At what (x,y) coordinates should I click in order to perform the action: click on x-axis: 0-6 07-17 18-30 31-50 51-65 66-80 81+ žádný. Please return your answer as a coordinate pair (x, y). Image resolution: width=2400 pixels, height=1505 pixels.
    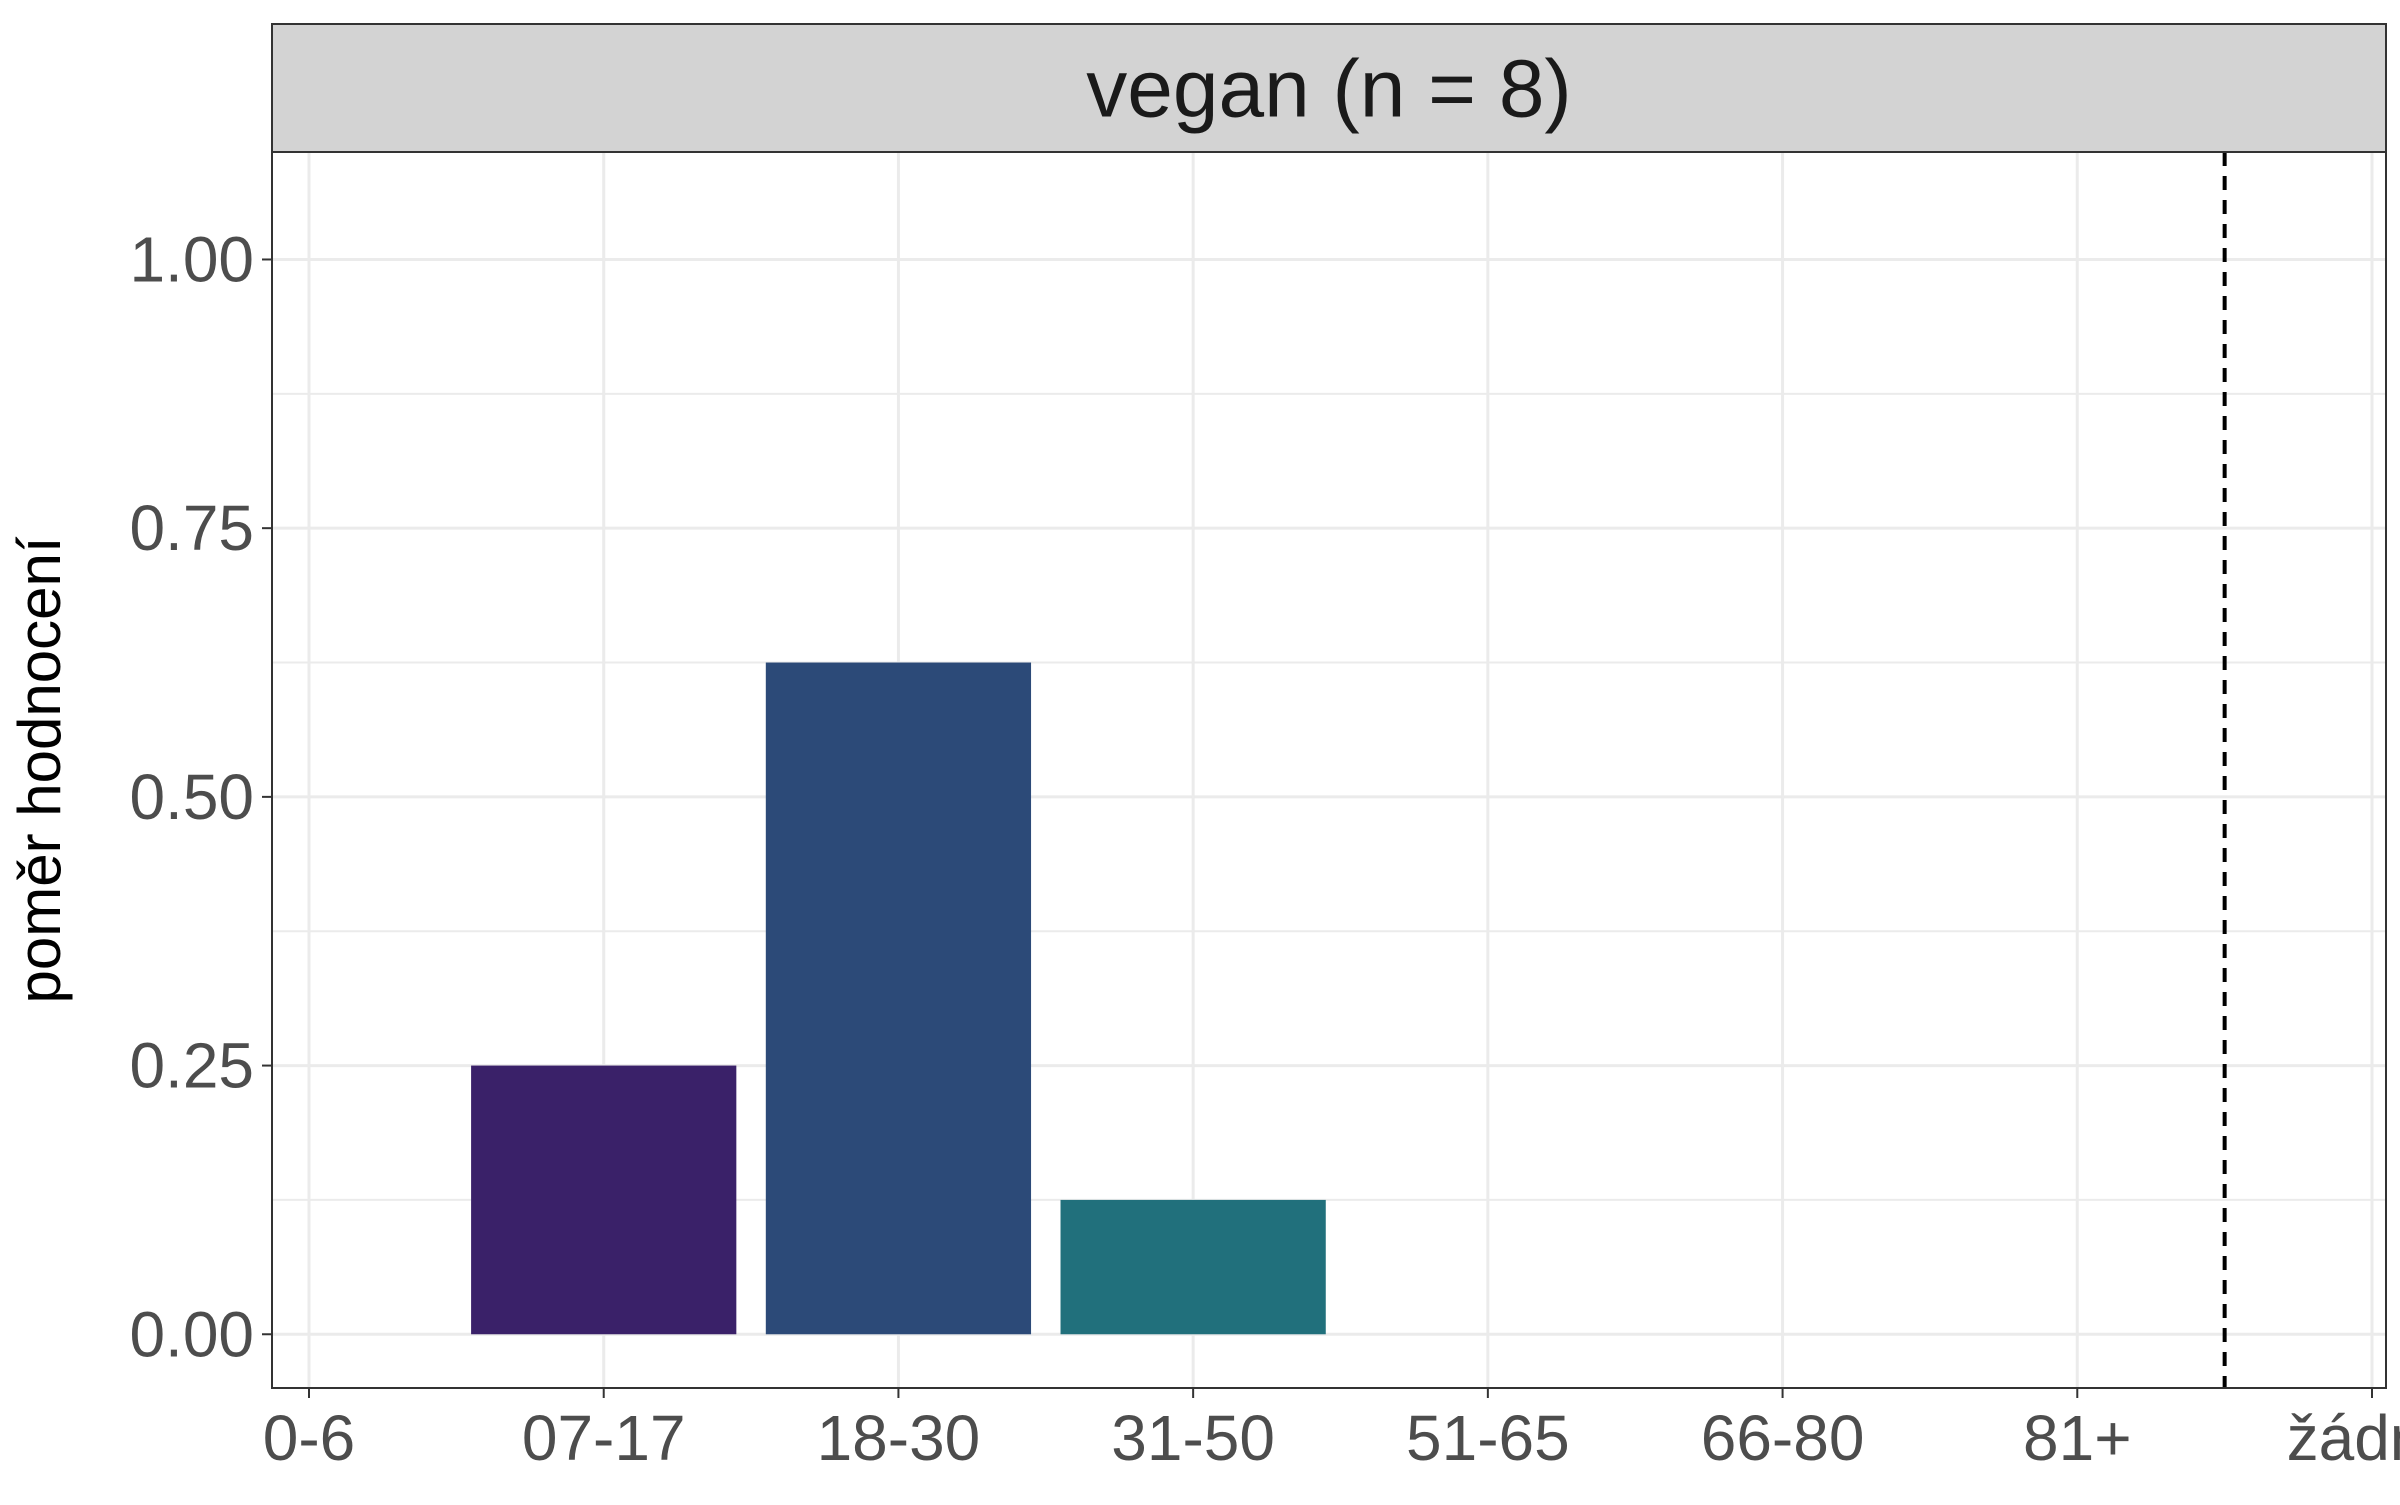
    Looking at the image, I should click on (1331, 1431).